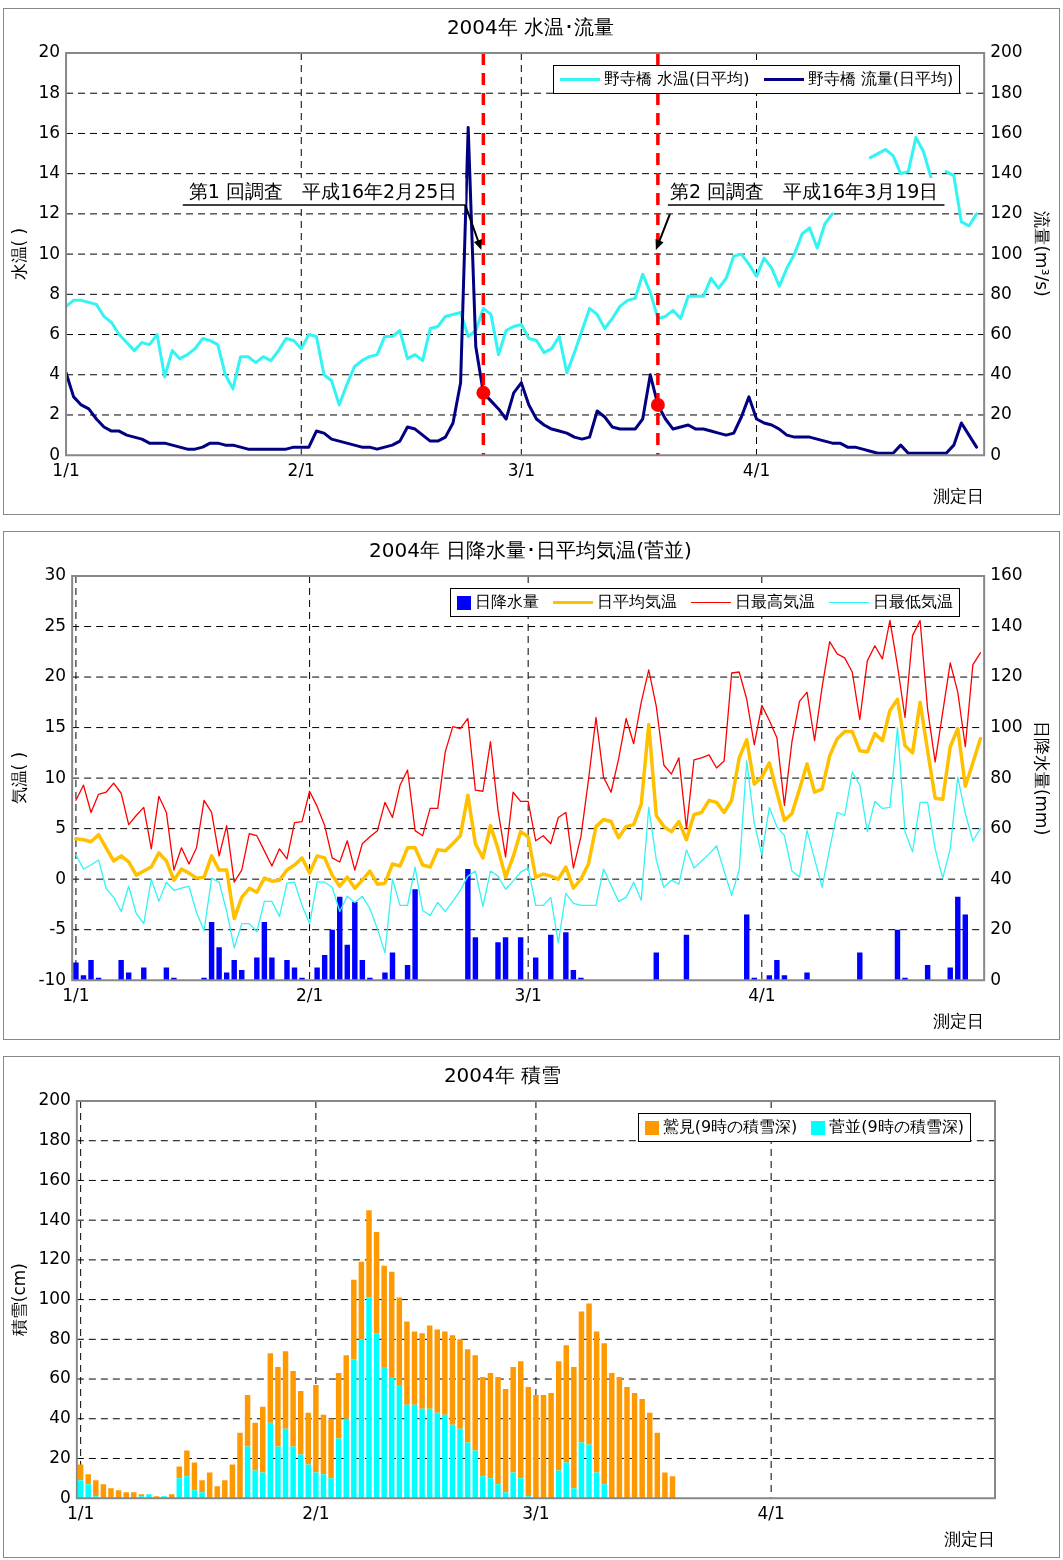  Describe the element at coordinates (804, 191) in the screenshot. I see `annotation: 第2 回調査 平成16年3月19日` at that location.